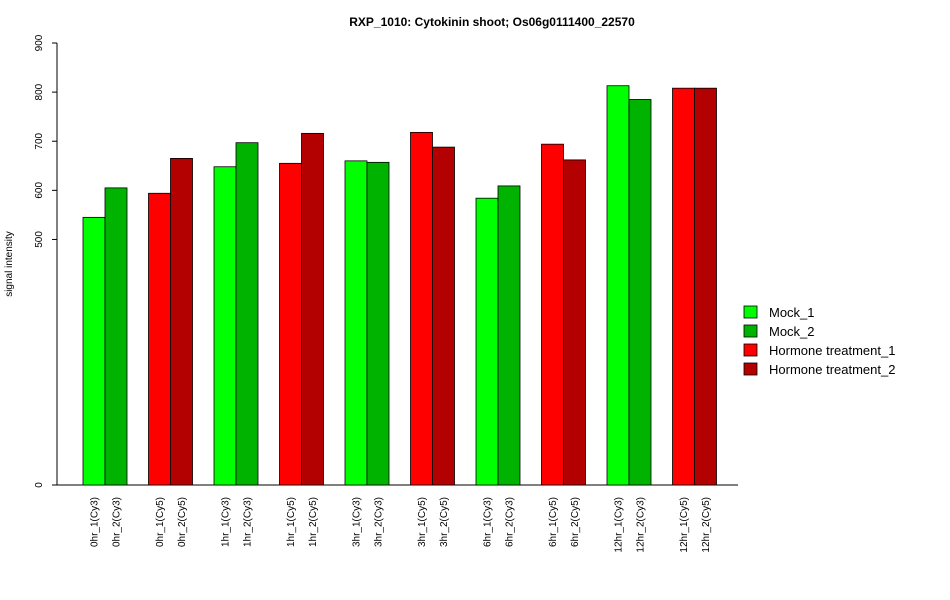 This screenshot has width=950, height=600. I want to click on x-tick-label: 0hr_1(Cy5), so click(160, 522).